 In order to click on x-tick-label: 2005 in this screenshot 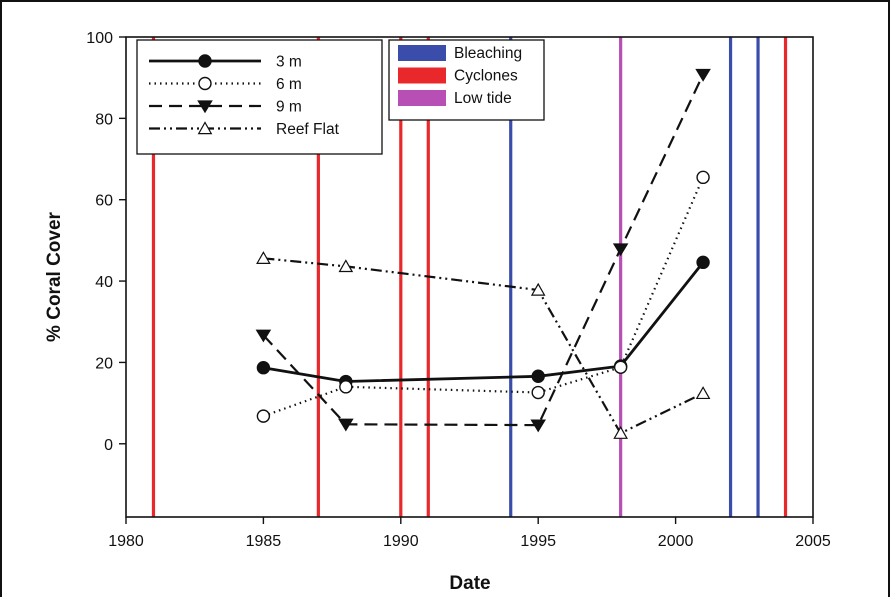, I will do `click(813, 541)`.